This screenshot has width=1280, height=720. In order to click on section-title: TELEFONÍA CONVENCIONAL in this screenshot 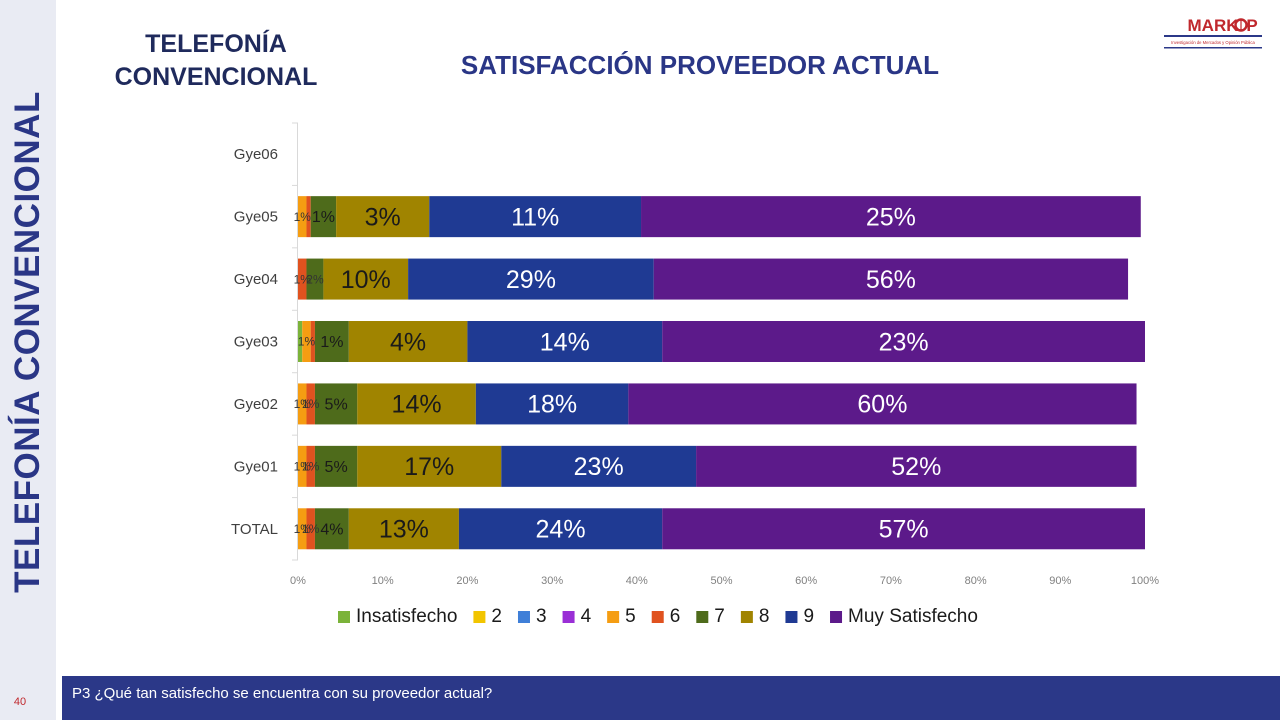, I will do `click(216, 61)`.